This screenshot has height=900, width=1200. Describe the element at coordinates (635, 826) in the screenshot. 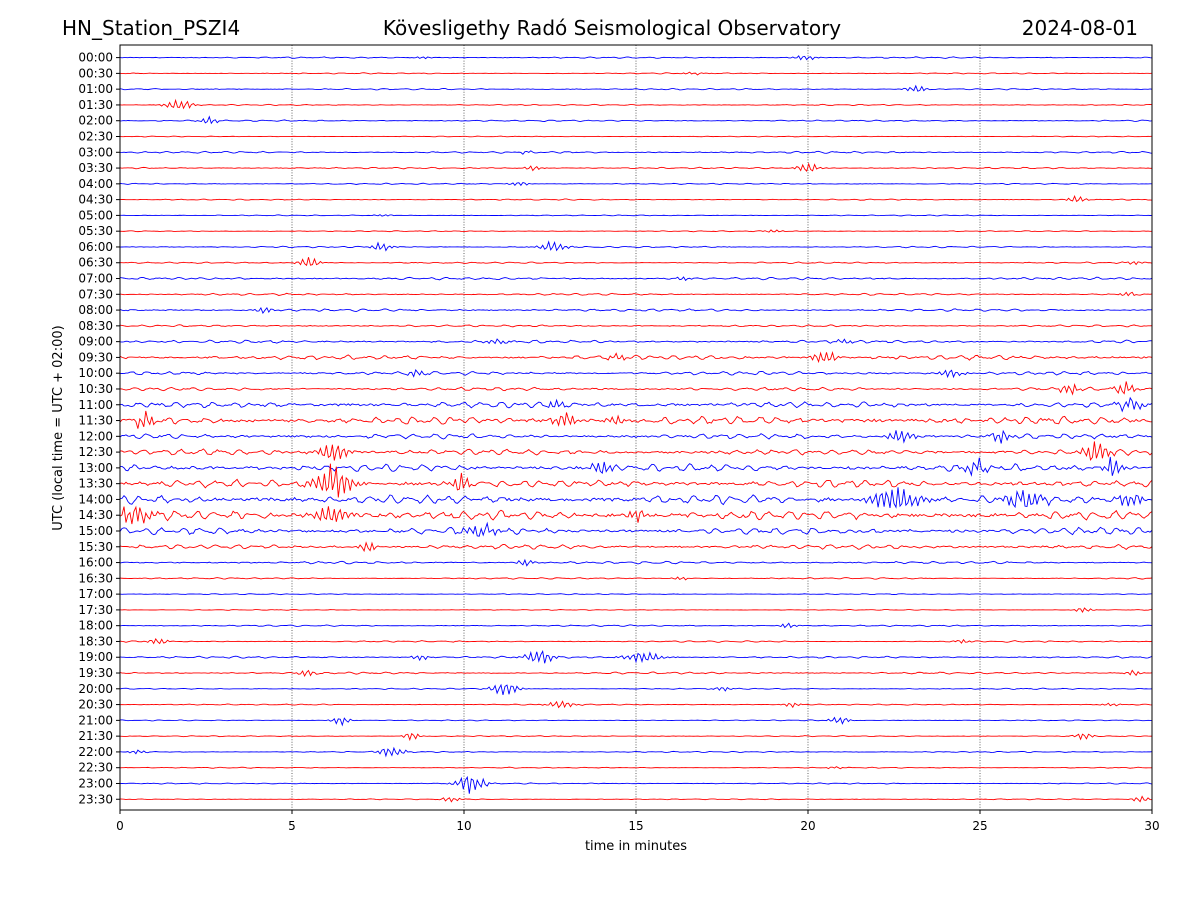

I see `xtick-label-15: 15` at that location.